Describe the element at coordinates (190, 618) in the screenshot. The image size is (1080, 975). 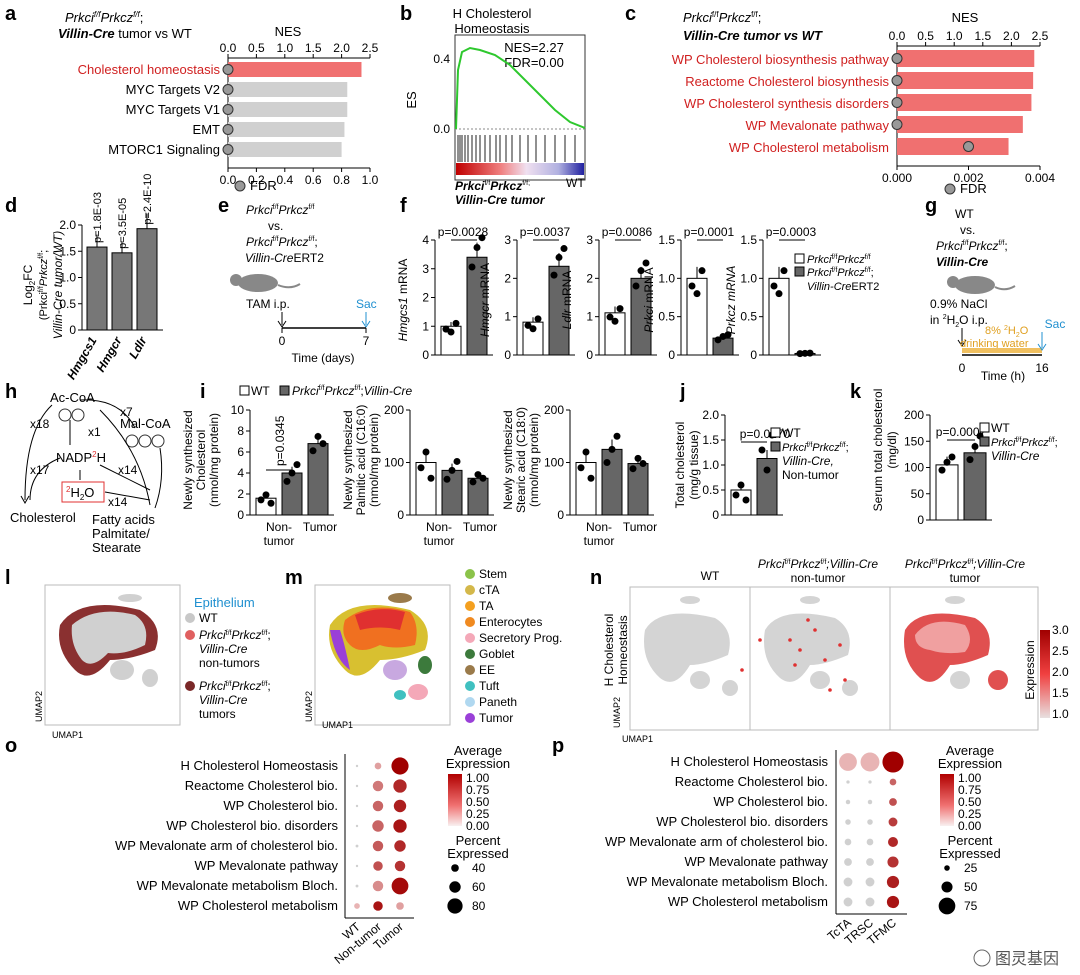
I see `legend-wt-dot` at that location.